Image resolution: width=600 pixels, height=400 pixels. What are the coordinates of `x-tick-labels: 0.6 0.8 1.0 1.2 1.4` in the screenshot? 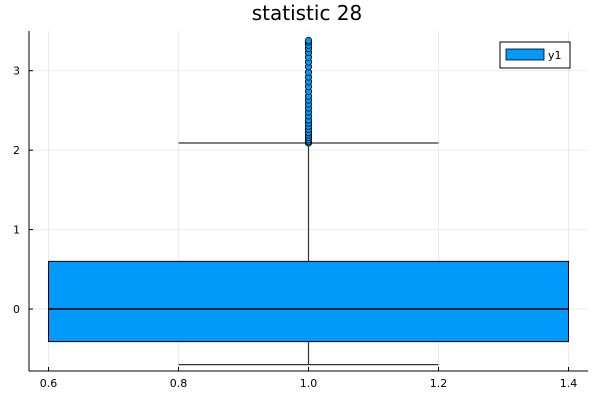 It's located at (309, 383).